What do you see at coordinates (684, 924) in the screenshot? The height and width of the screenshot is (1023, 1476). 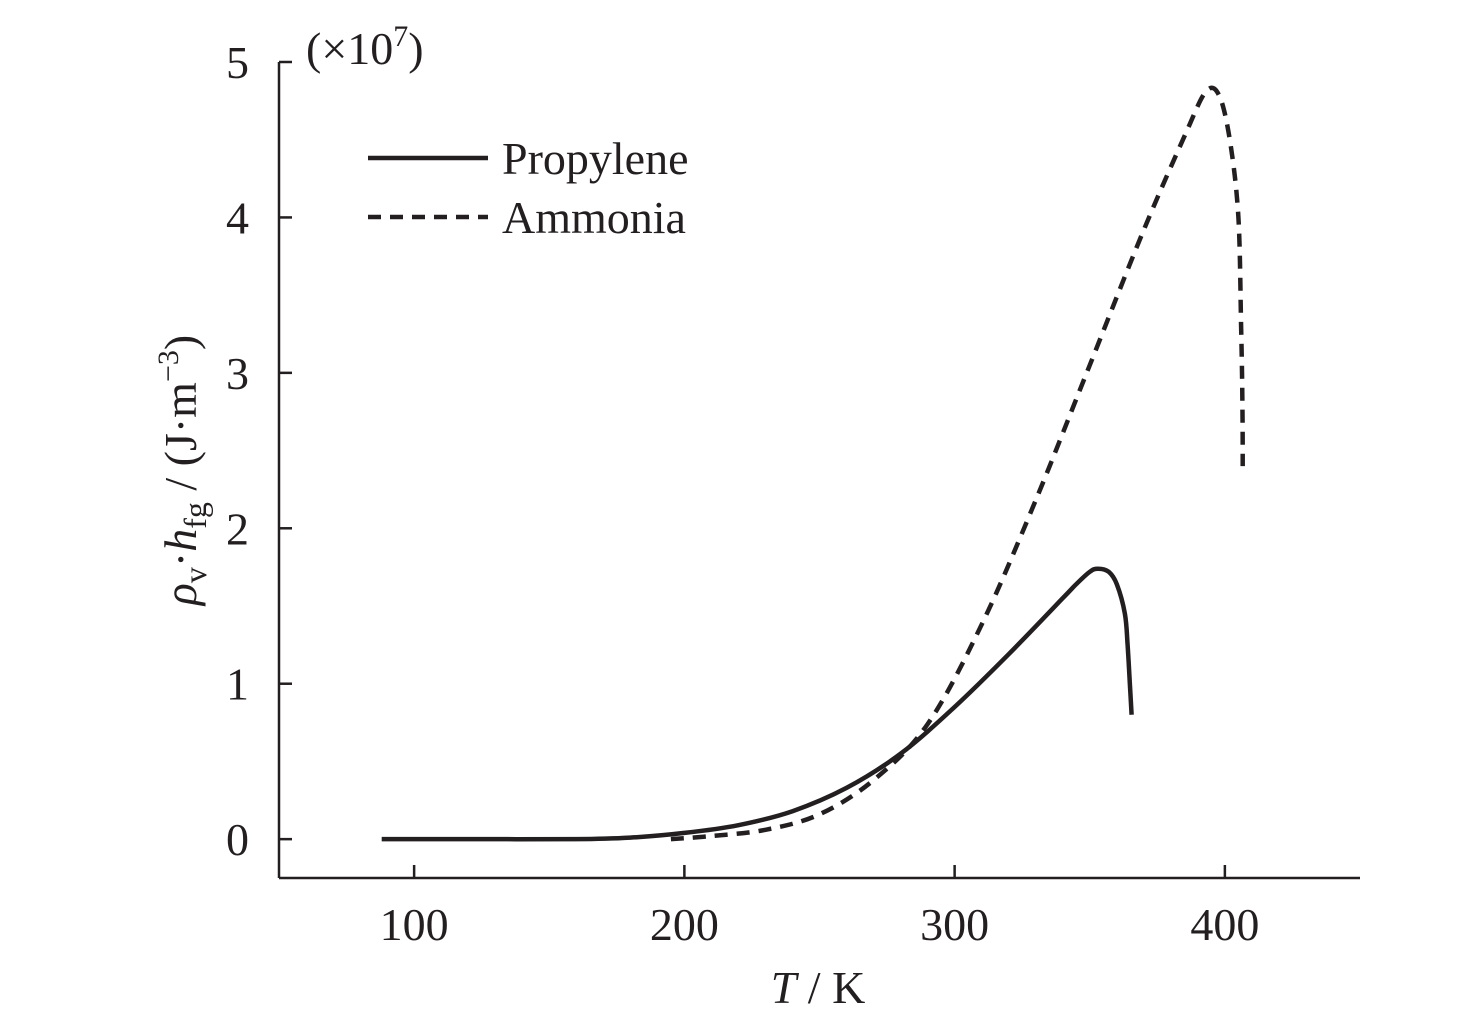 I see `x-tick-label-200: 200` at bounding box center [684, 924].